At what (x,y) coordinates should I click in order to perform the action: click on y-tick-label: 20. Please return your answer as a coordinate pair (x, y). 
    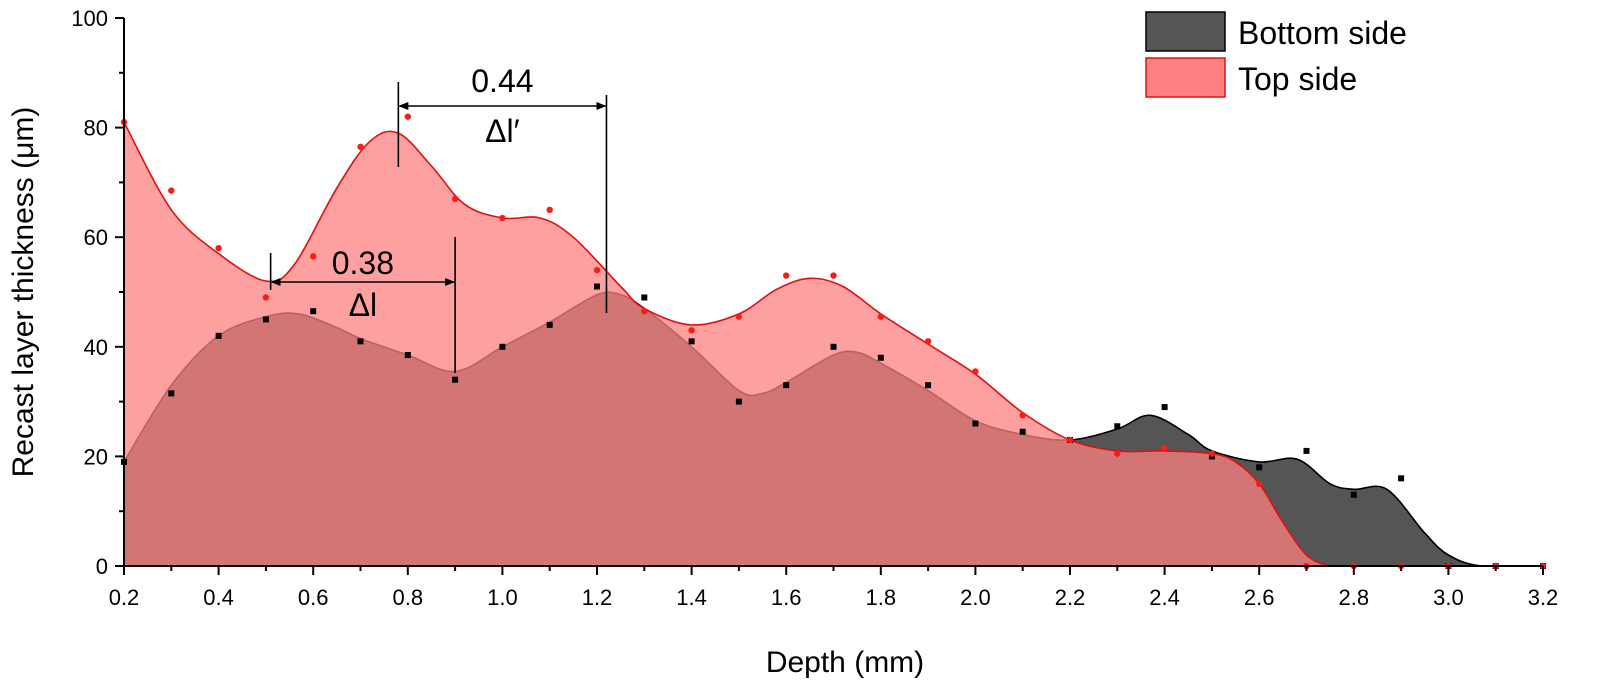
    Looking at the image, I should click on (96, 456).